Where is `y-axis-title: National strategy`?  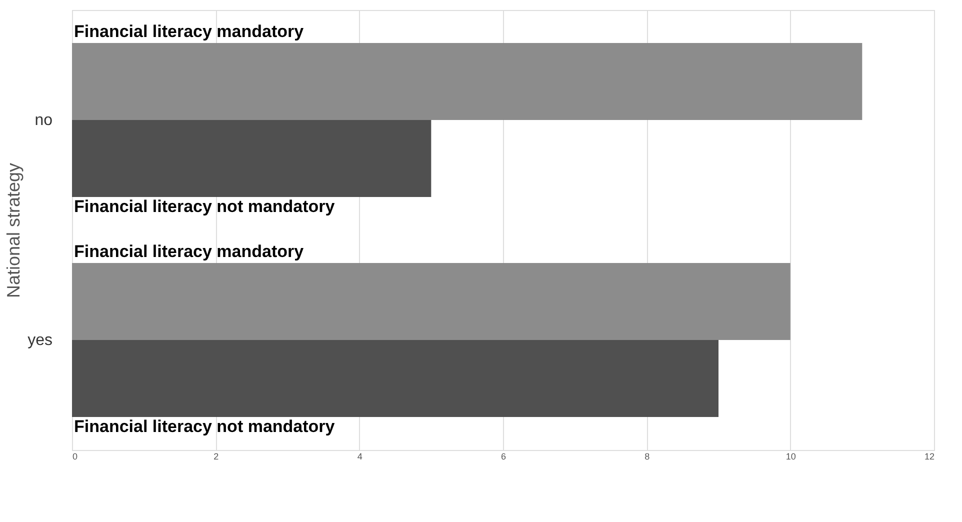
y-axis-title: National strategy is located at coordinates (14, 230).